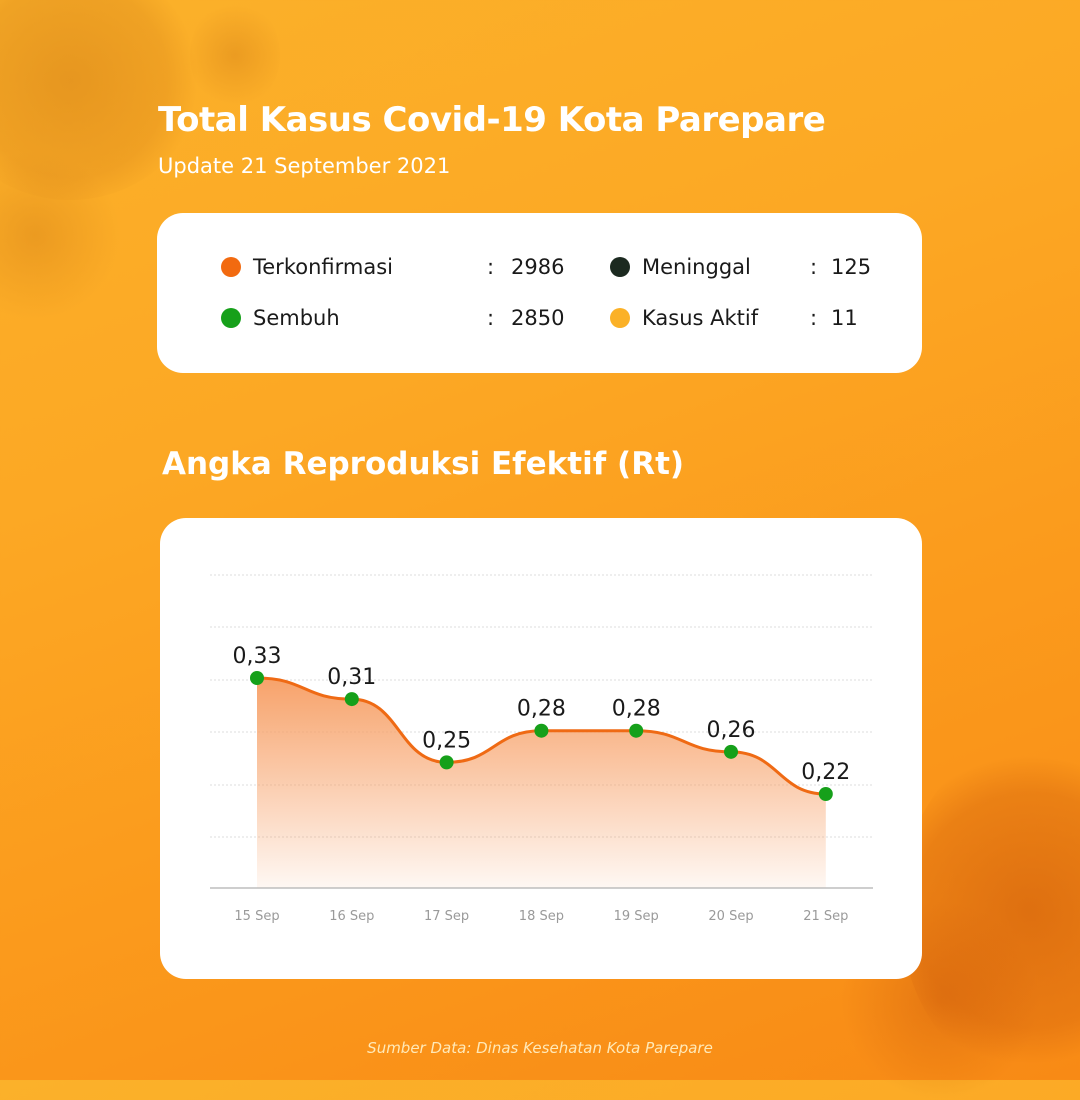 The width and height of the screenshot is (1080, 1100). What do you see at coordinates (231, 318) in the screenshot?
I see `recovered-dot-icon` at bounding box center [231, 318].